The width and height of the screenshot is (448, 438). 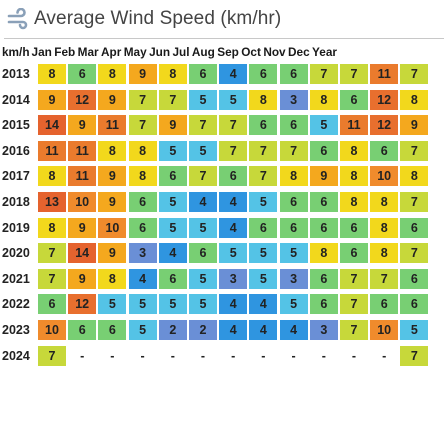 I want to click on month-header-feb: Feb, so click(x=65, y=52).